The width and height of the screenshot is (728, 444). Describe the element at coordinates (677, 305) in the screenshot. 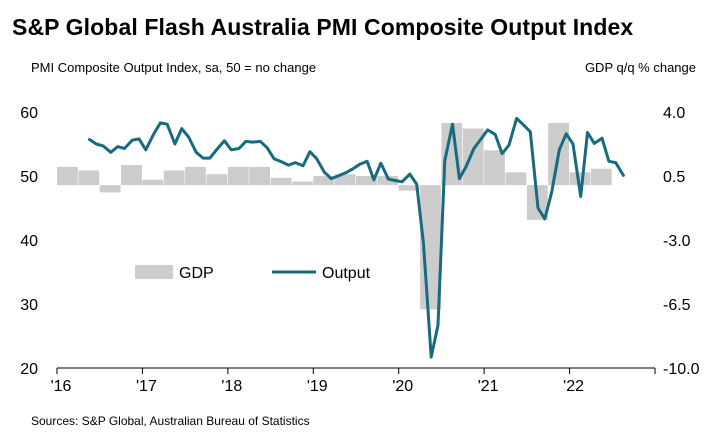

I see `right-tick-label: -6.5` at that location.